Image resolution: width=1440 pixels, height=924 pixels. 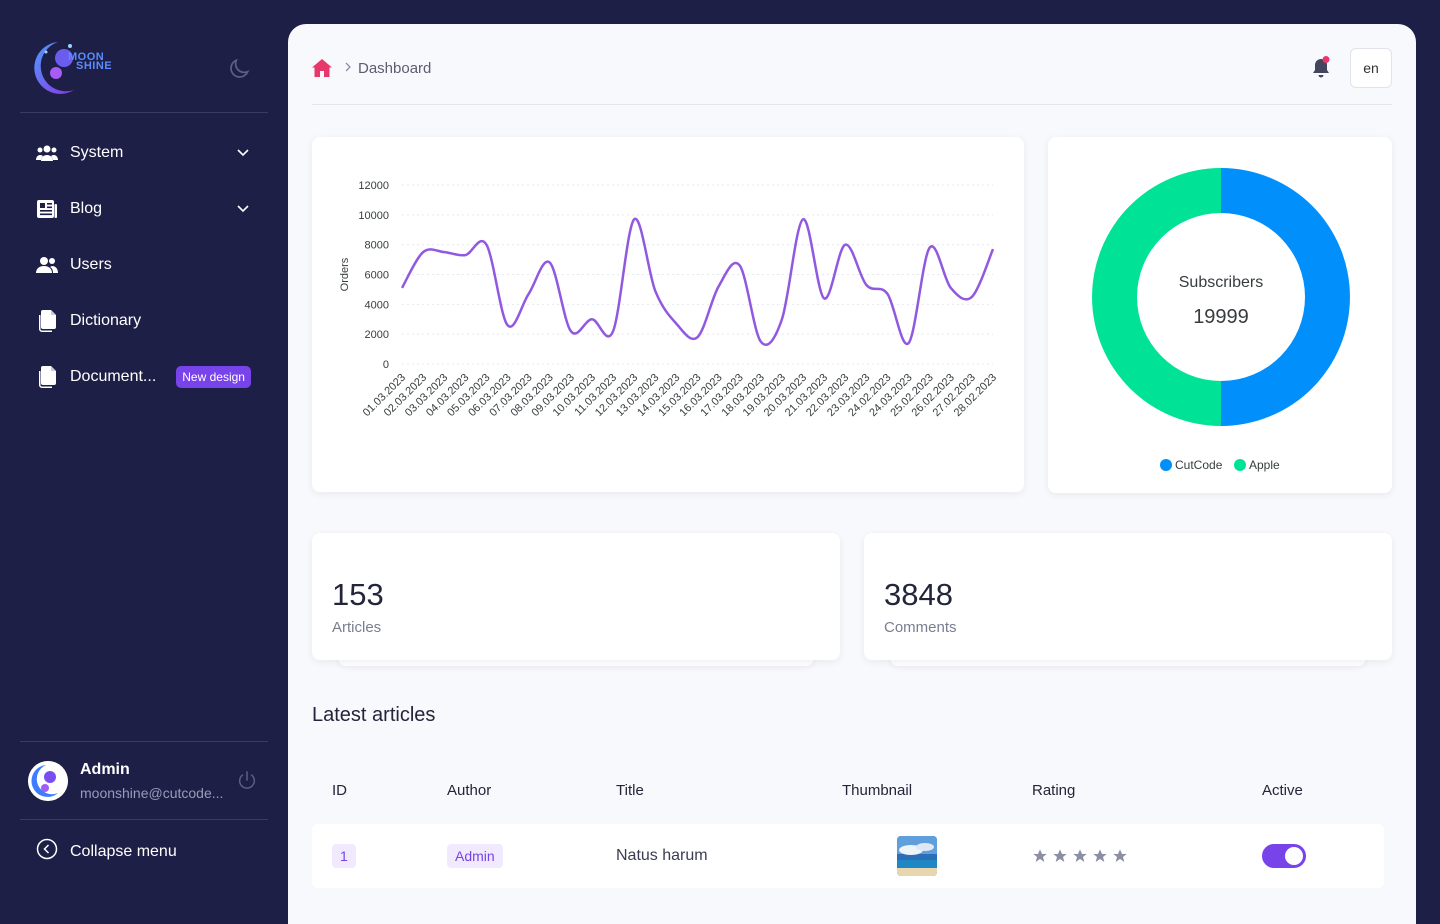 I want to click on donut-title: Subscribers, so click(x=1221, y=282).